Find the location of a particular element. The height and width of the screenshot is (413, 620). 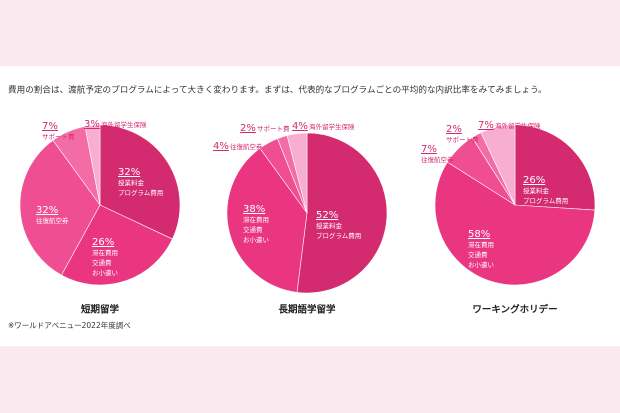

note: ※ワールドアベニュー2022年度調べ is located at coordinates (69, 325).